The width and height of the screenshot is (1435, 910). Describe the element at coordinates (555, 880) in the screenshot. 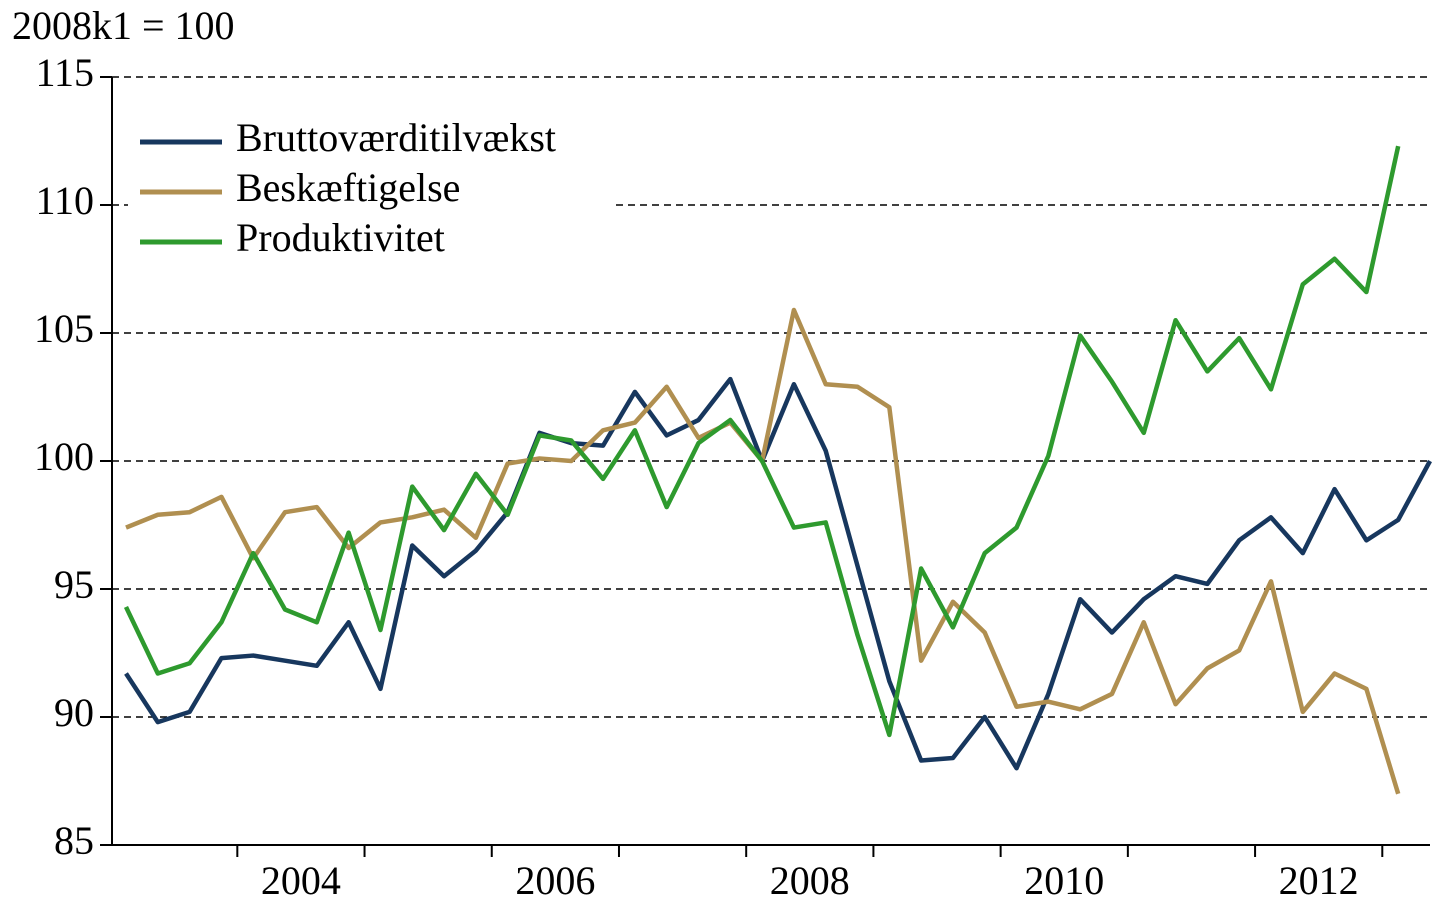

I see `x-tick-label: 2006` at that location.